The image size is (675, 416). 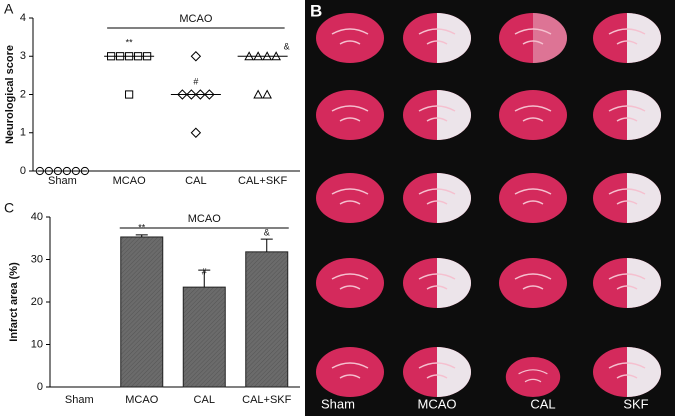 What do you see at coordinates (9, 9) in the screenshot?
I see `panel-label: A` at bounding box center [9, 9].